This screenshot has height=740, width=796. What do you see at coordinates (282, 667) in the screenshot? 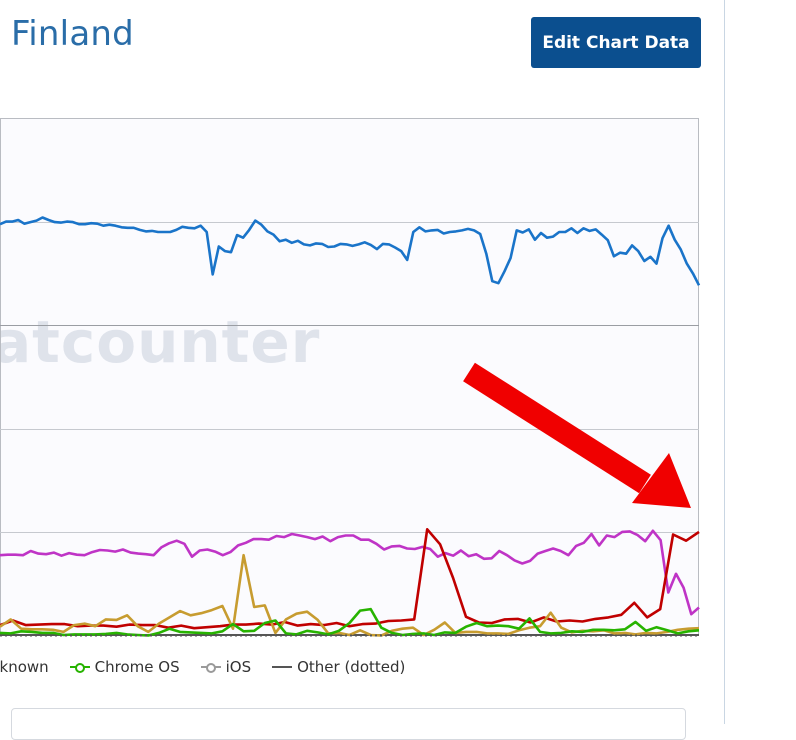
I see `legend-line-icon` at bounding box center [282, 667].